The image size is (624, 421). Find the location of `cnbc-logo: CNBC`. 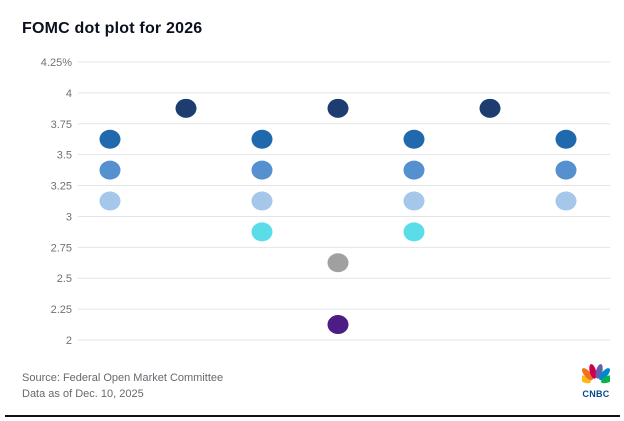

cnbc-logo: CNBC is located at coordinates (596, 381).